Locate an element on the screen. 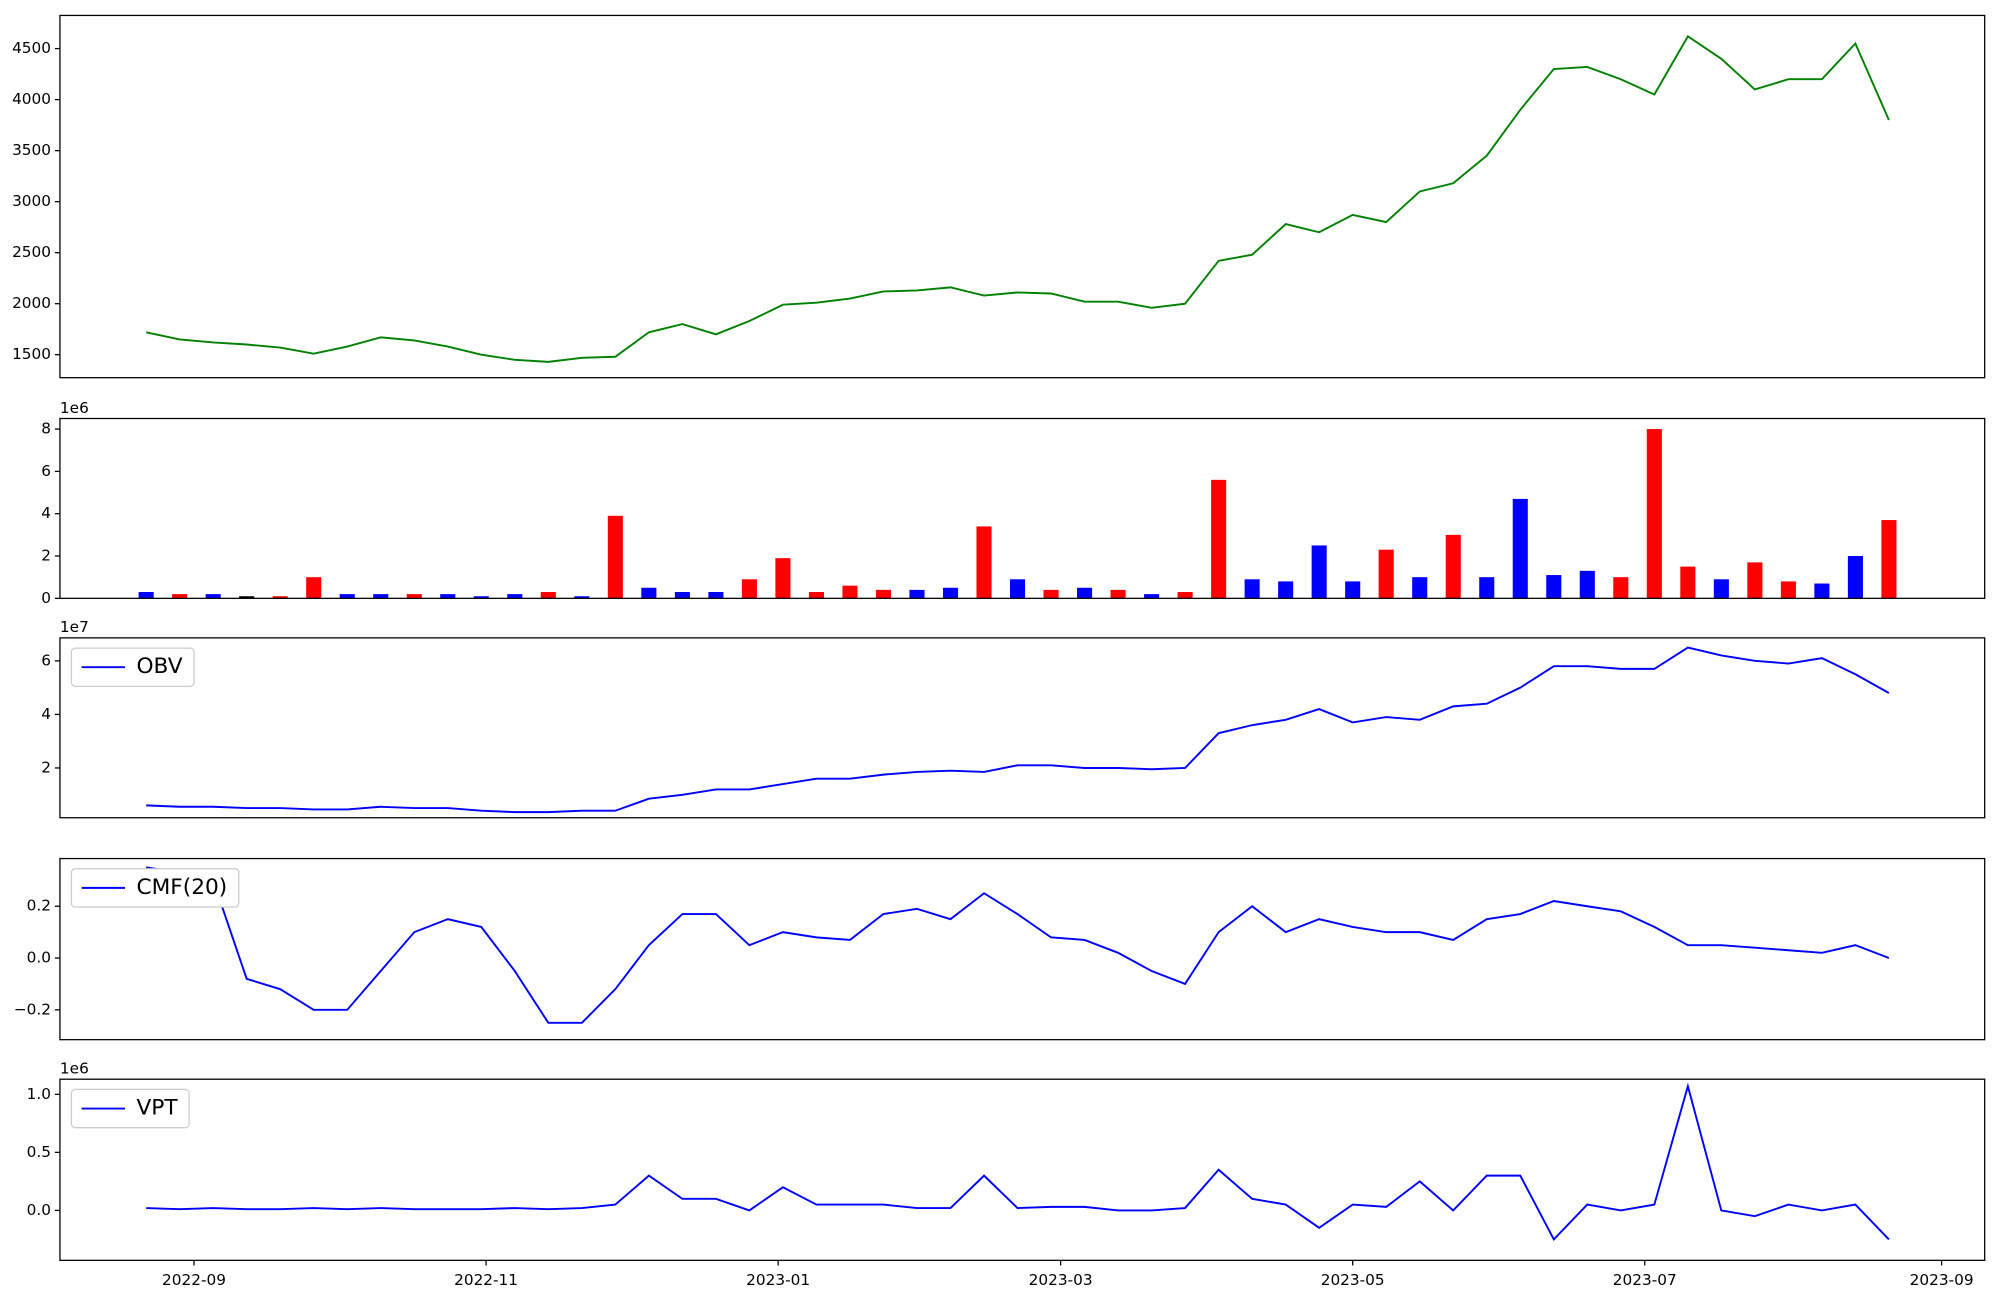 The image size is (2000, 1300). x-tick-label: 2023-05 is located at coordinates (1353, 1280).